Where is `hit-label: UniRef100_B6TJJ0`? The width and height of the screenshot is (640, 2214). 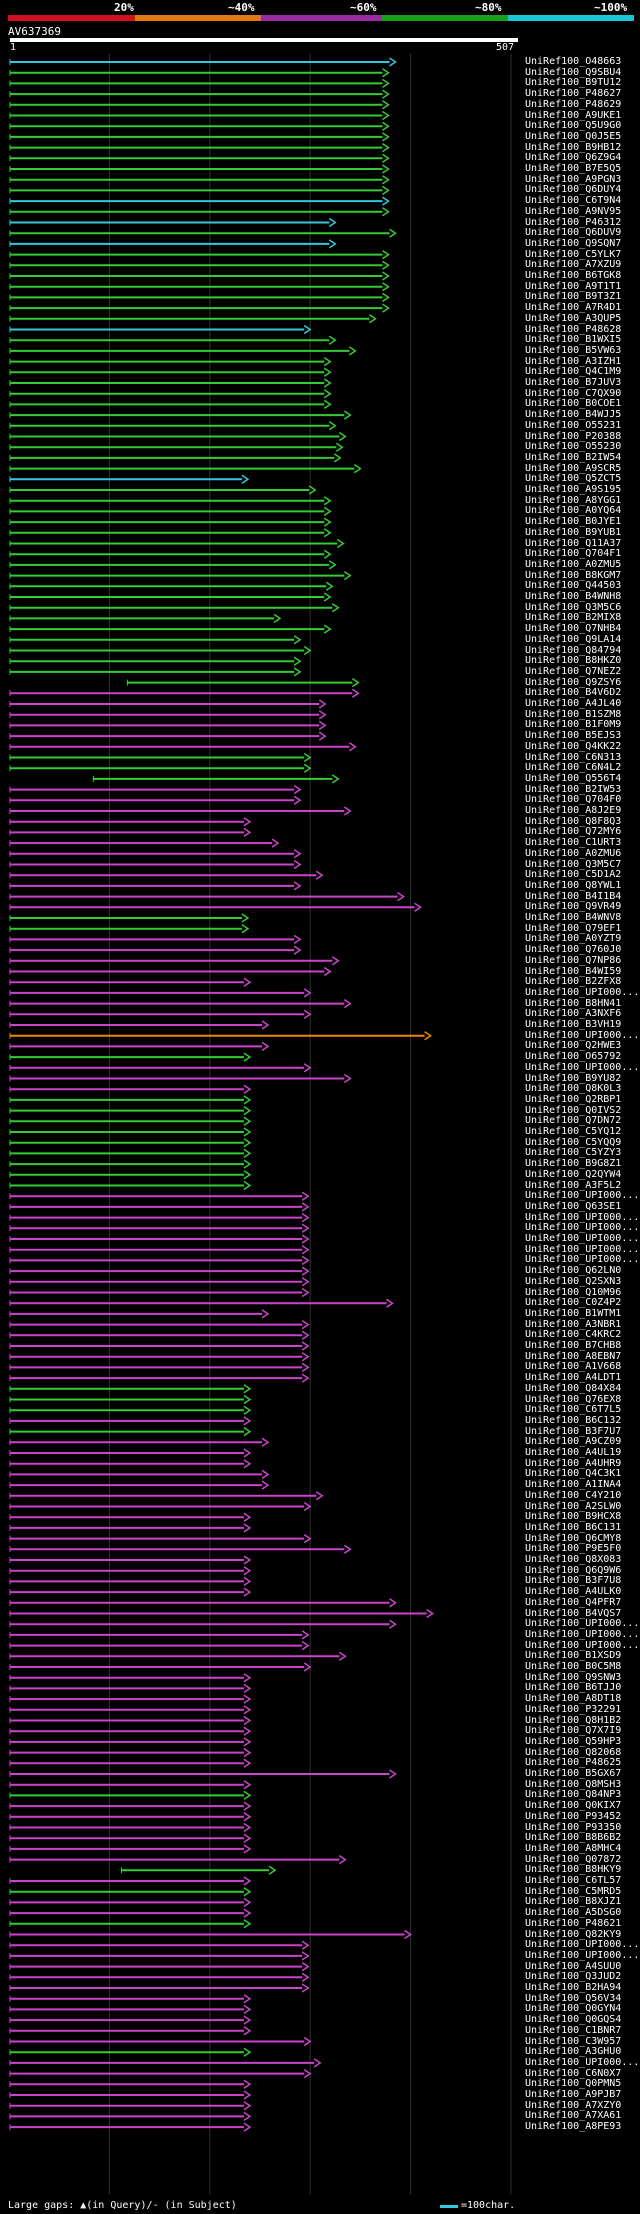
hit-label: UniRef100_B6TJJ0 is located at coordinates (573, 1688).